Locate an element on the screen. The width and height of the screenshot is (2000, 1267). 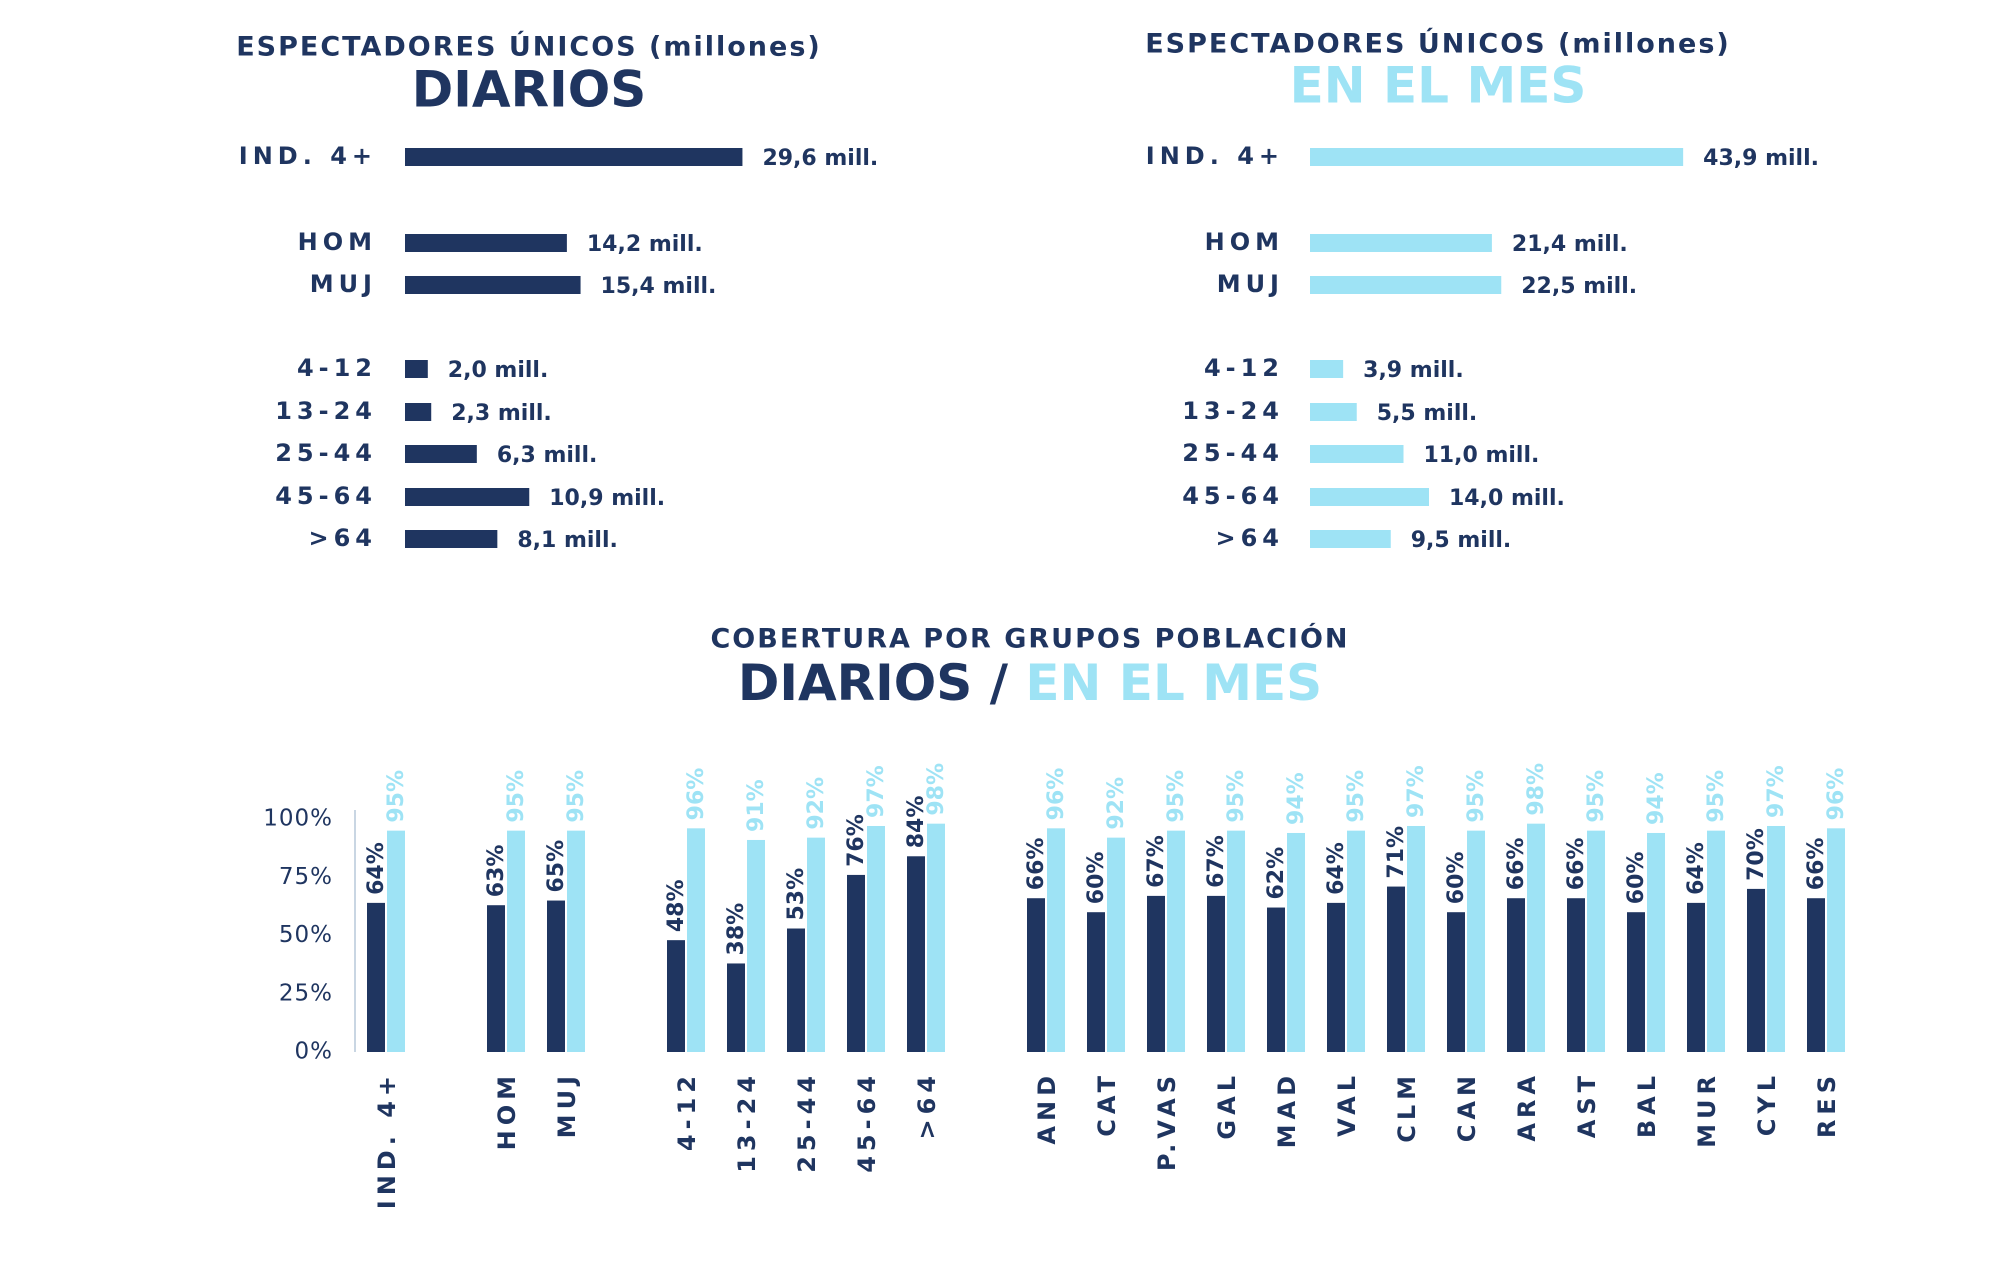
x-tick-label: CAT is located at coordinates (1107, 1104).